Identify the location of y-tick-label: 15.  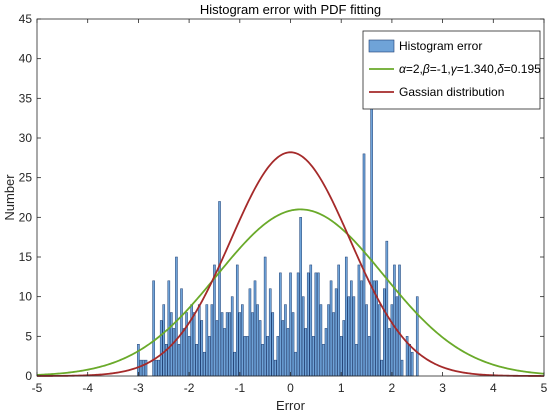
(26, 257).